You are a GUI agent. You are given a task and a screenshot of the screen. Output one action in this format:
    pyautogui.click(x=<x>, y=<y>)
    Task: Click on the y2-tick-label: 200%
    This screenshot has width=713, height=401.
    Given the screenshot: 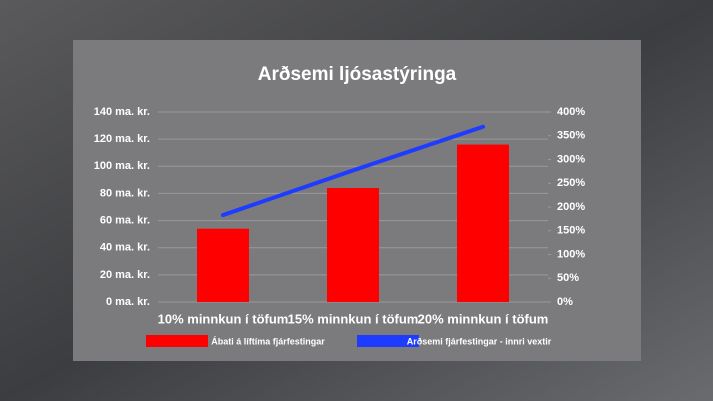 What is the action you would take?
    pyautogui.click(x=571, y=207)
    